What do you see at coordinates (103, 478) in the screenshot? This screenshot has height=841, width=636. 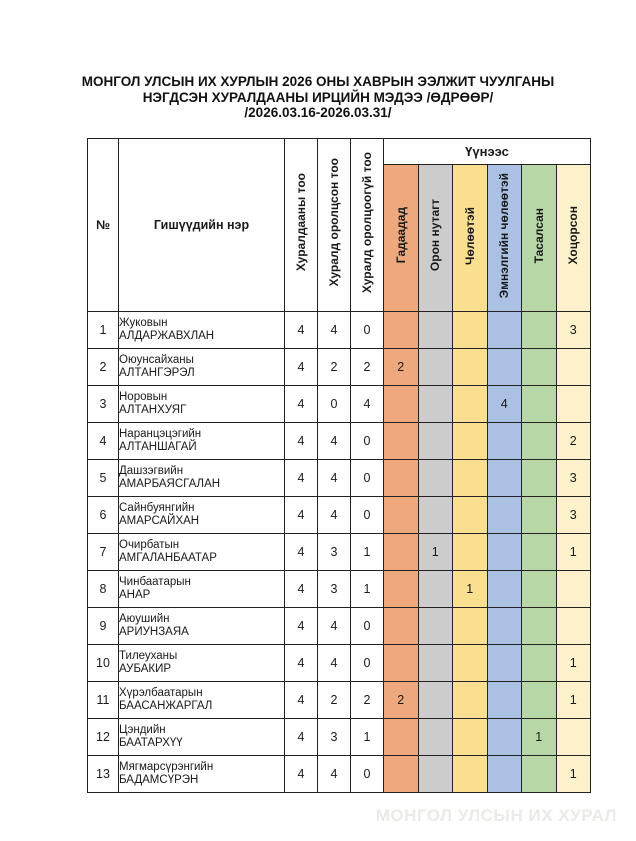 I see `row-number: 5` at bounding box center [103, 478].